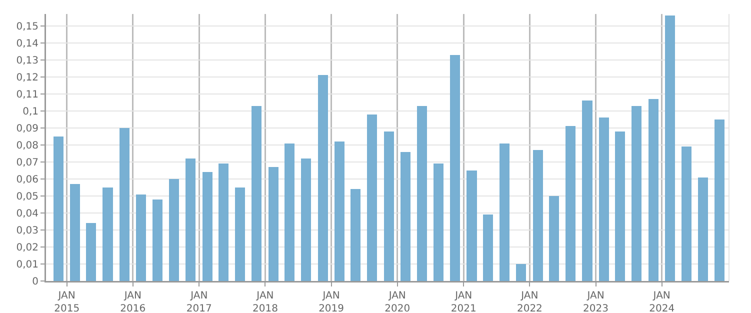  What do you see at coordinates (27, 264) in the screenshot?
I see `y-tick-label: 0,01` at bounding box center [27, 264].